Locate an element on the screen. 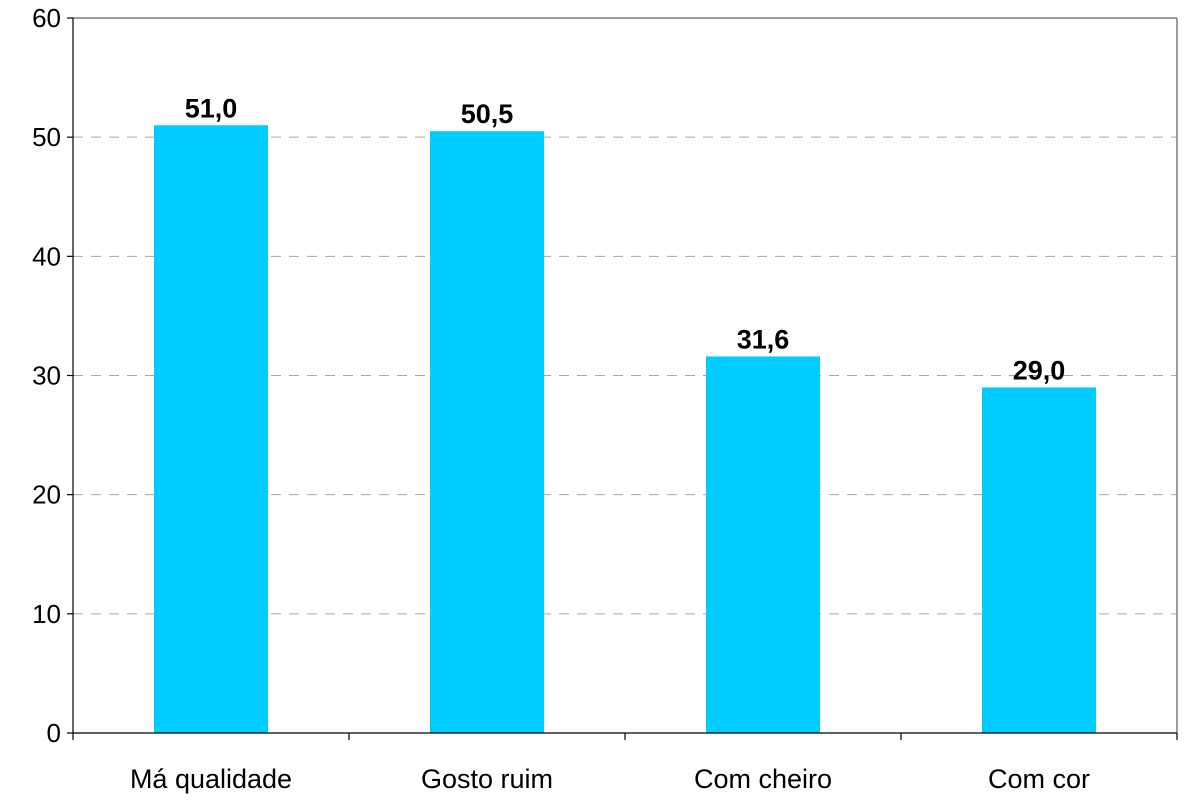  y-axis-ticks: 0 10 20 30 40 50 60 is located at coordinates (52, 375).